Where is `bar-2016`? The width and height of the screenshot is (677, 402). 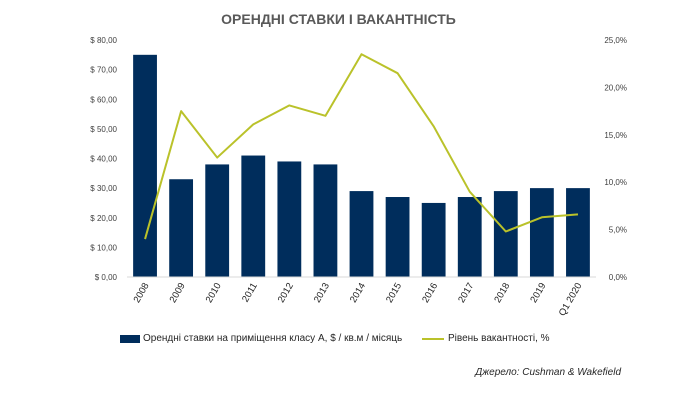
bar-2016 is located at coordinates (433, 239).